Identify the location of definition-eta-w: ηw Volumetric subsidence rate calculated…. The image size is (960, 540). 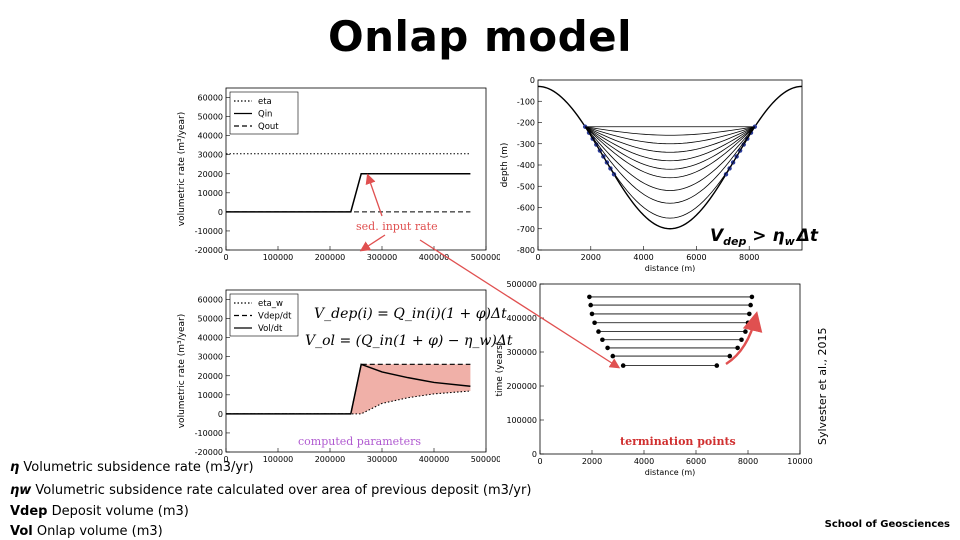
(271, 490).